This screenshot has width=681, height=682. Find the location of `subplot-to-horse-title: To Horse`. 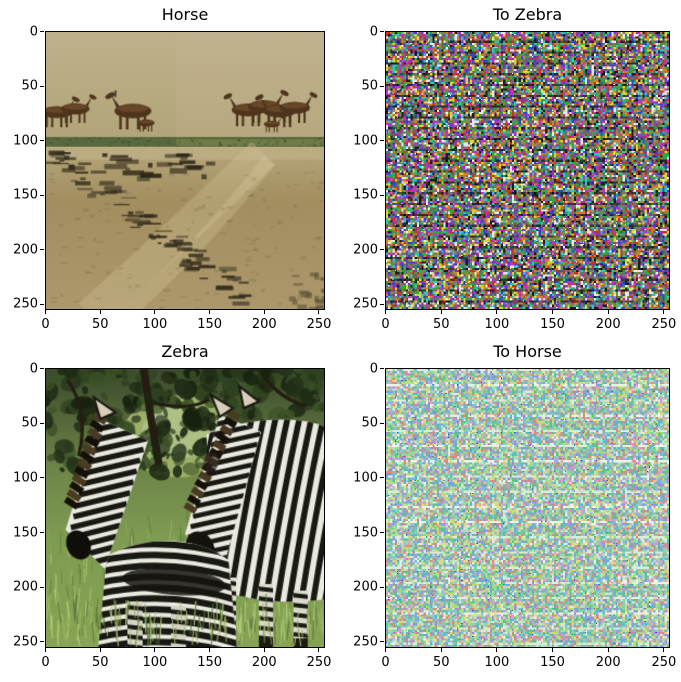

subplot-to-horse-title: To Horse is located at coordinates (527, 351).